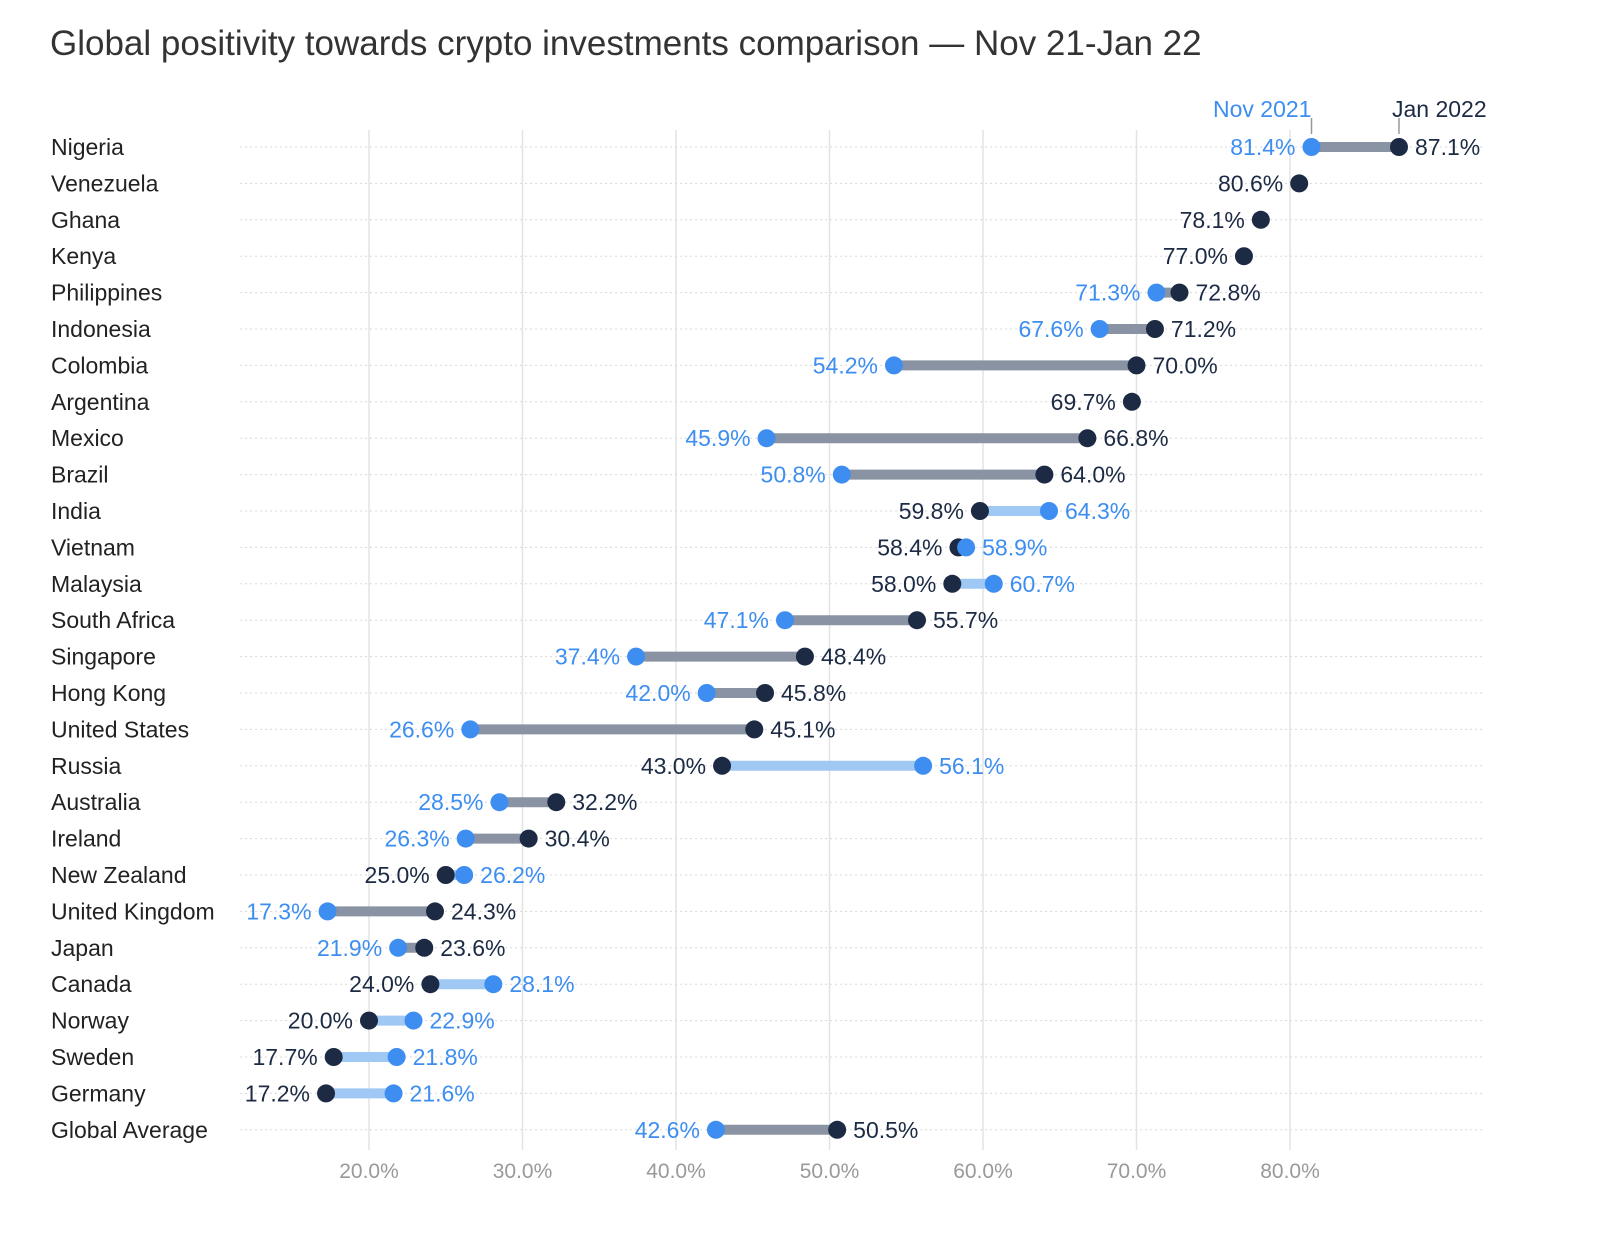 The width and height of the screenshot is (1612, 1244). What do you see at coordinates (450, 802) in the screenshot?
I see `nov-value-label: 28.5%` at bounding box center [450, 802].